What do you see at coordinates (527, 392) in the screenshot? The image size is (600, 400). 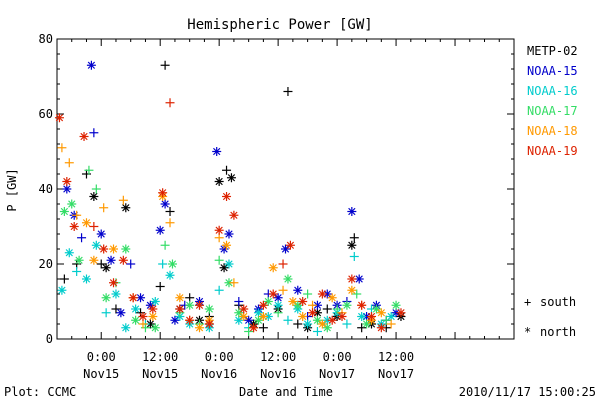 I see `footer-timestamp: 2010/11/17 15:00:25` at bounding box center [527, 392].